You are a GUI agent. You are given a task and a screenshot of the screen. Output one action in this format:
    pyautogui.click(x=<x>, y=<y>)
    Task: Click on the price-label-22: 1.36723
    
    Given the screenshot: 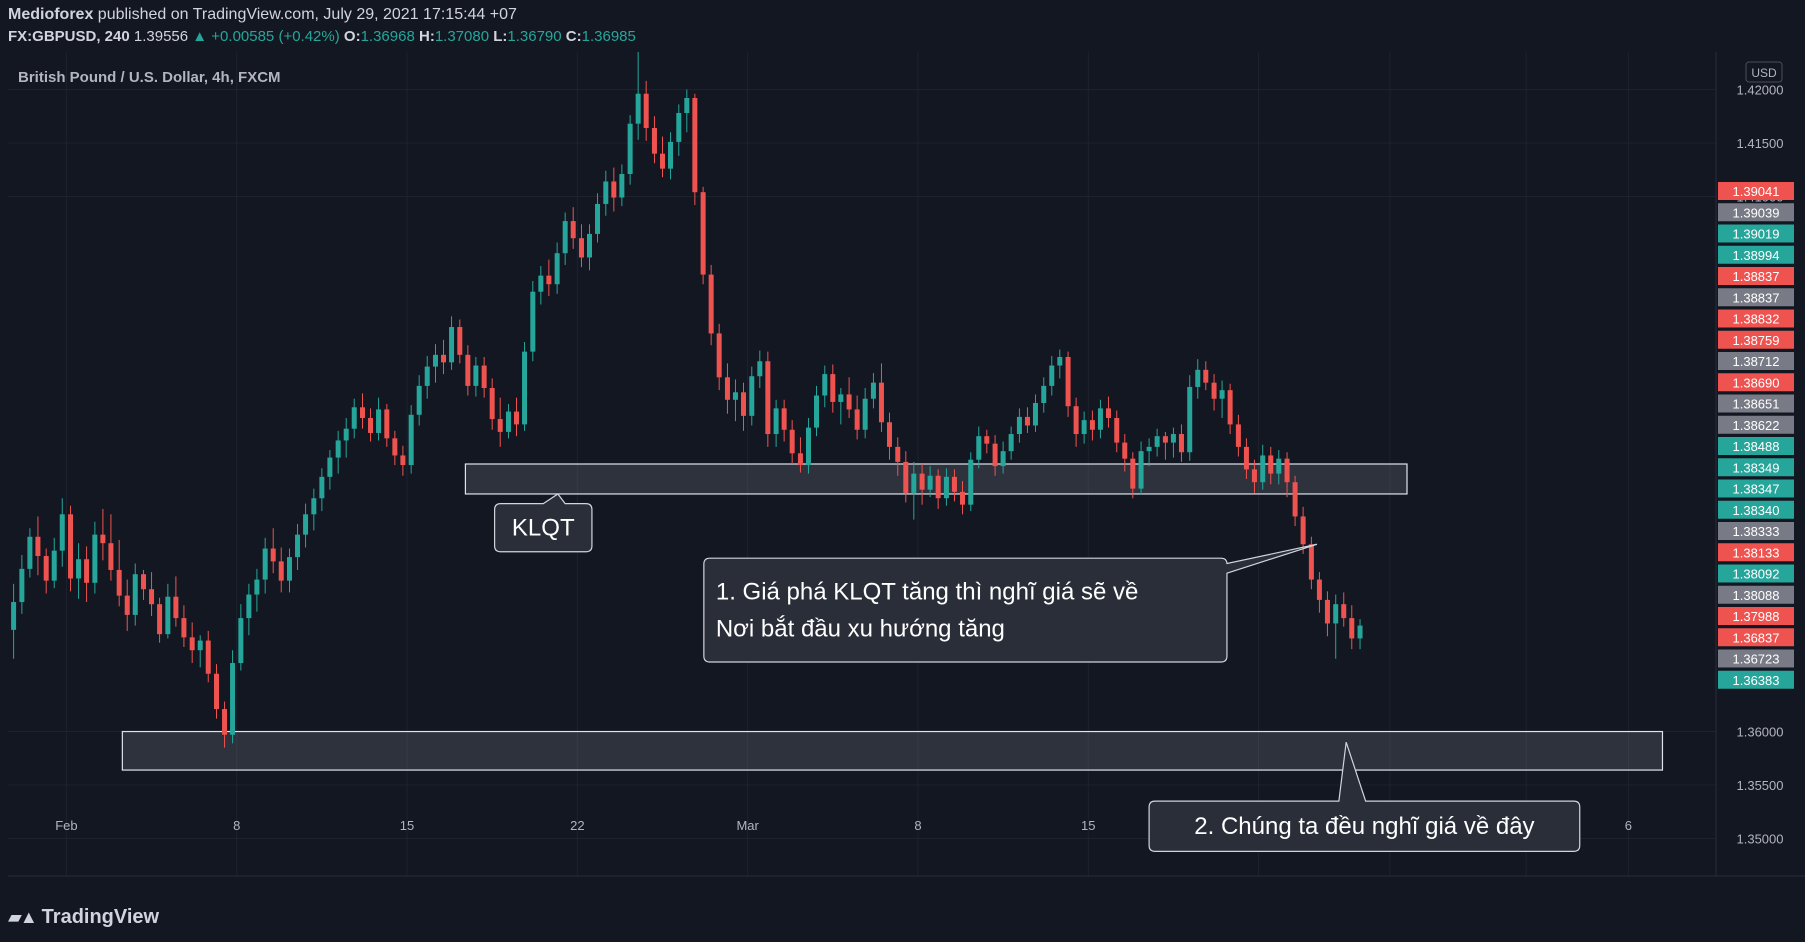 What is the action you would take?
    pyautogui.click(x=1756, y=659)
    